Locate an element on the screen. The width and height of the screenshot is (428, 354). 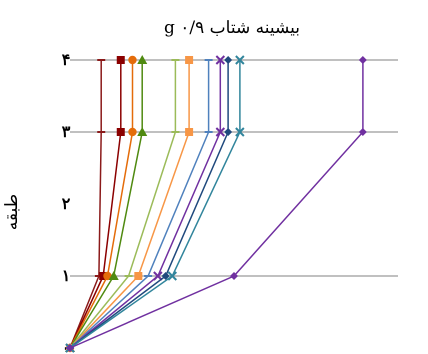
y-tick-label: ۲ is located at coordinates (66, 203).